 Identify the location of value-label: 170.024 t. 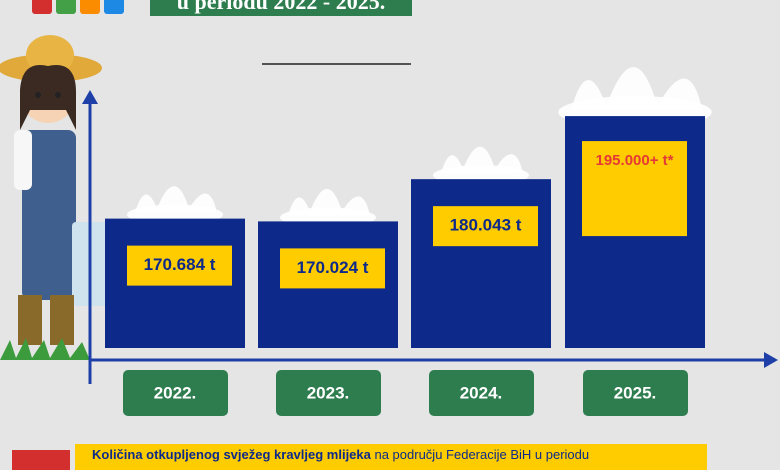
(333, 267).